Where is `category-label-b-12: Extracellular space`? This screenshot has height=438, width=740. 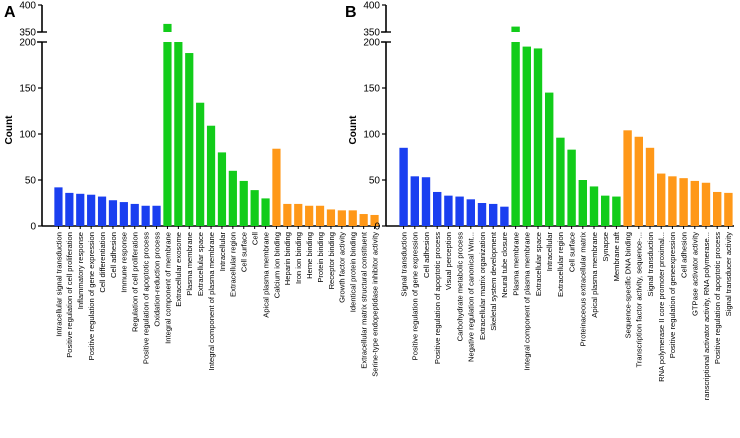 category-label-b-12: Extracellular space is located at coordinates (538, 264).